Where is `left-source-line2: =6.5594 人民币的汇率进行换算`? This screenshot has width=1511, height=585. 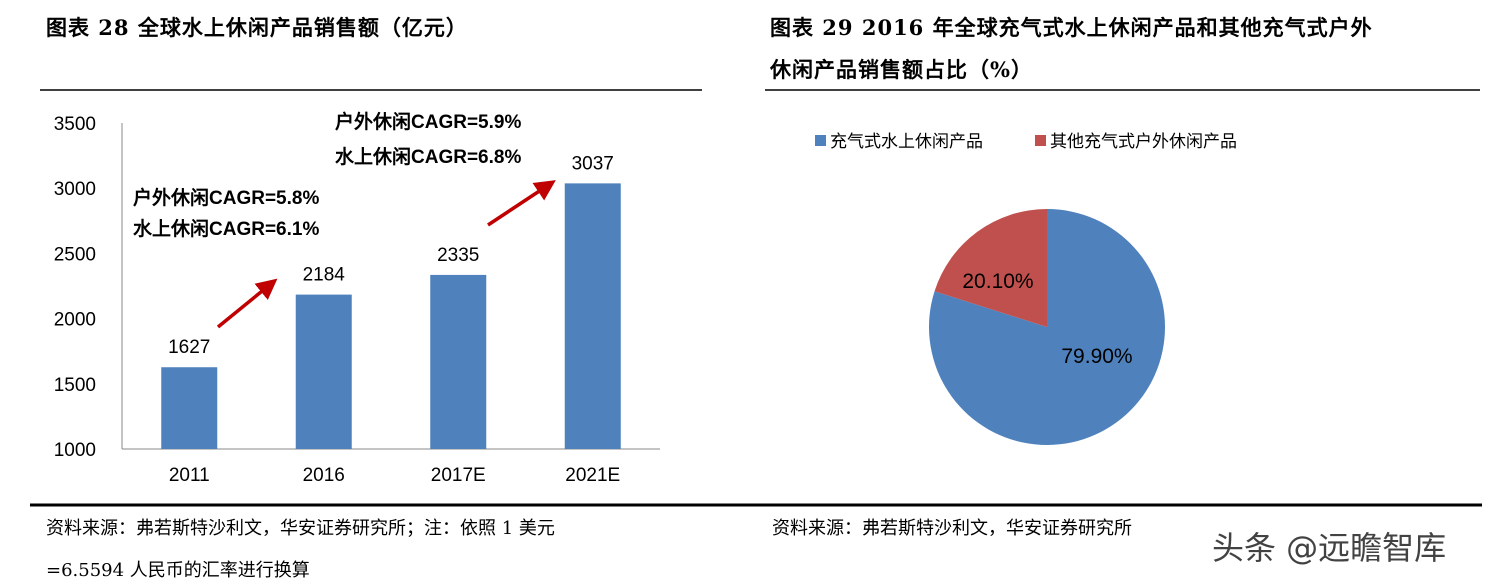 left-source-line2: =6.5594 人民币的汇率进行换算 is located at coordinates (178, 570).